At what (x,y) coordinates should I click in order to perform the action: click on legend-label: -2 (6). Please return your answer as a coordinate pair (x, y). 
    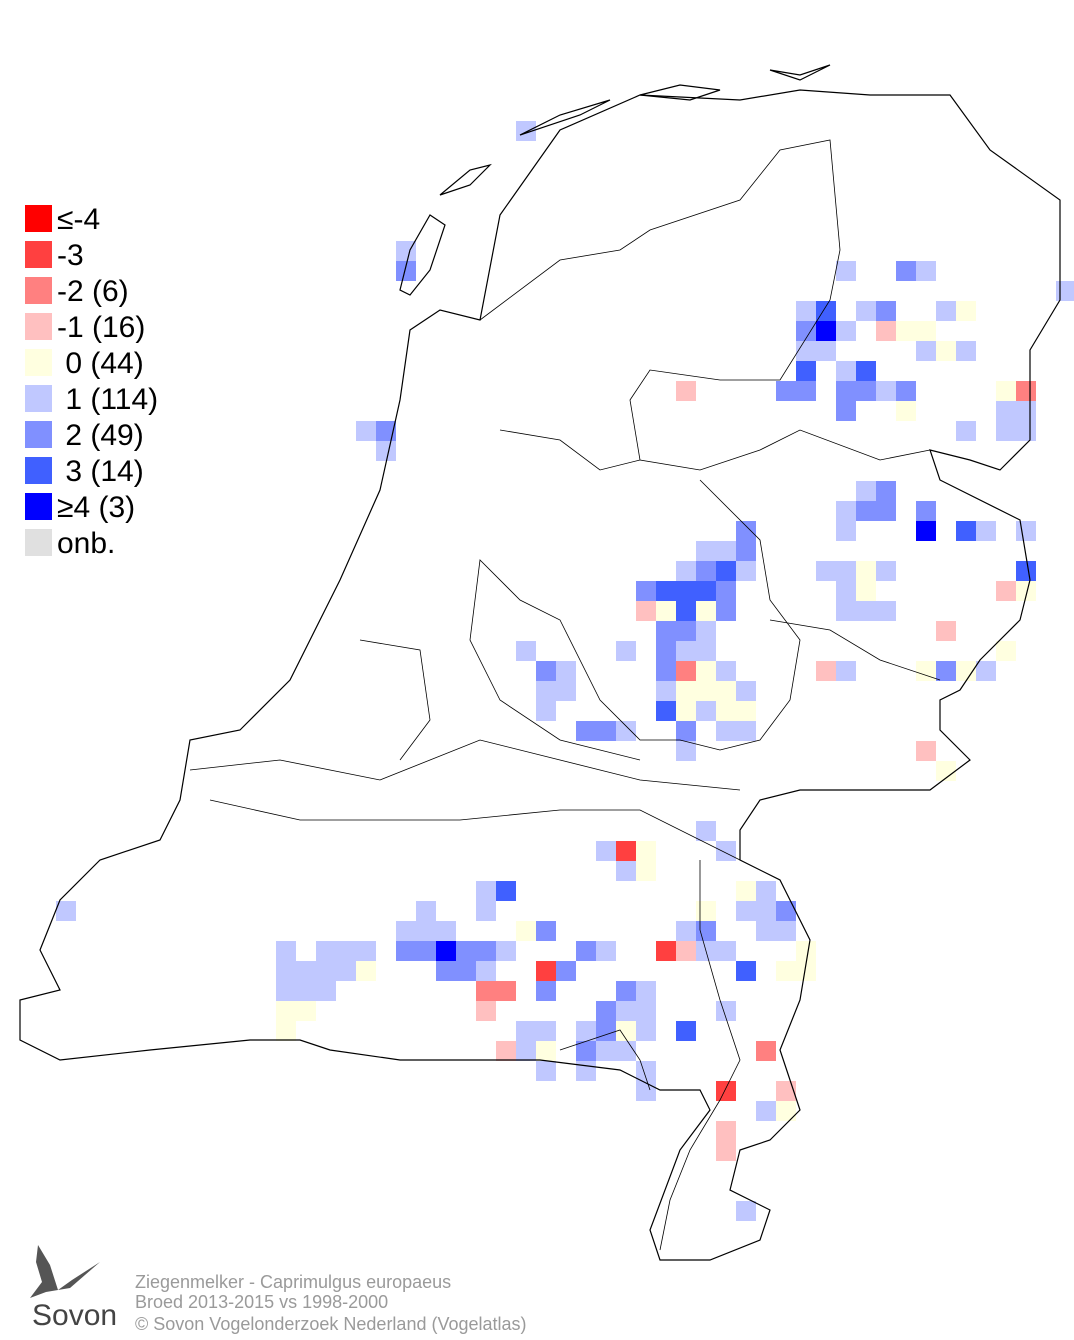
    Looking at the image, I should click on (93, 291).